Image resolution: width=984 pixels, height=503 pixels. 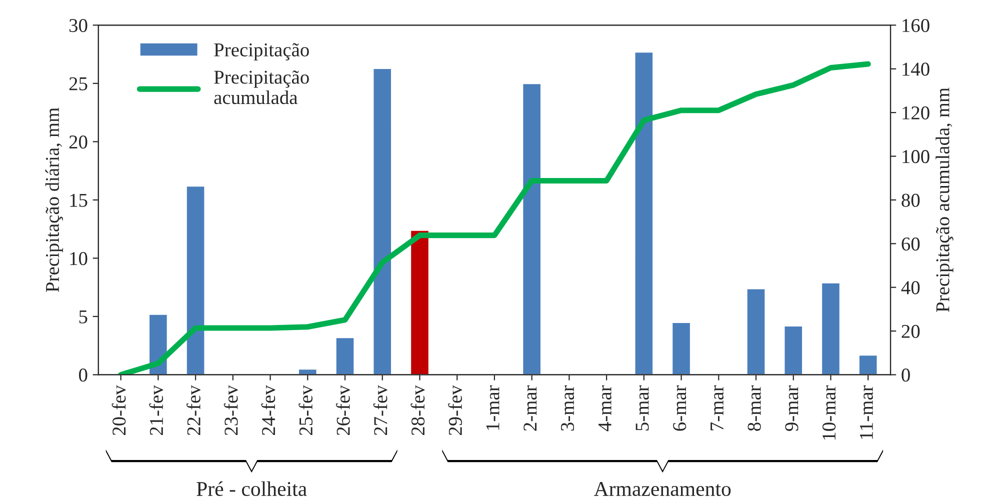 I want to click on y-axis-title: Precipitação diária, mm, so click(x=54, y=200).